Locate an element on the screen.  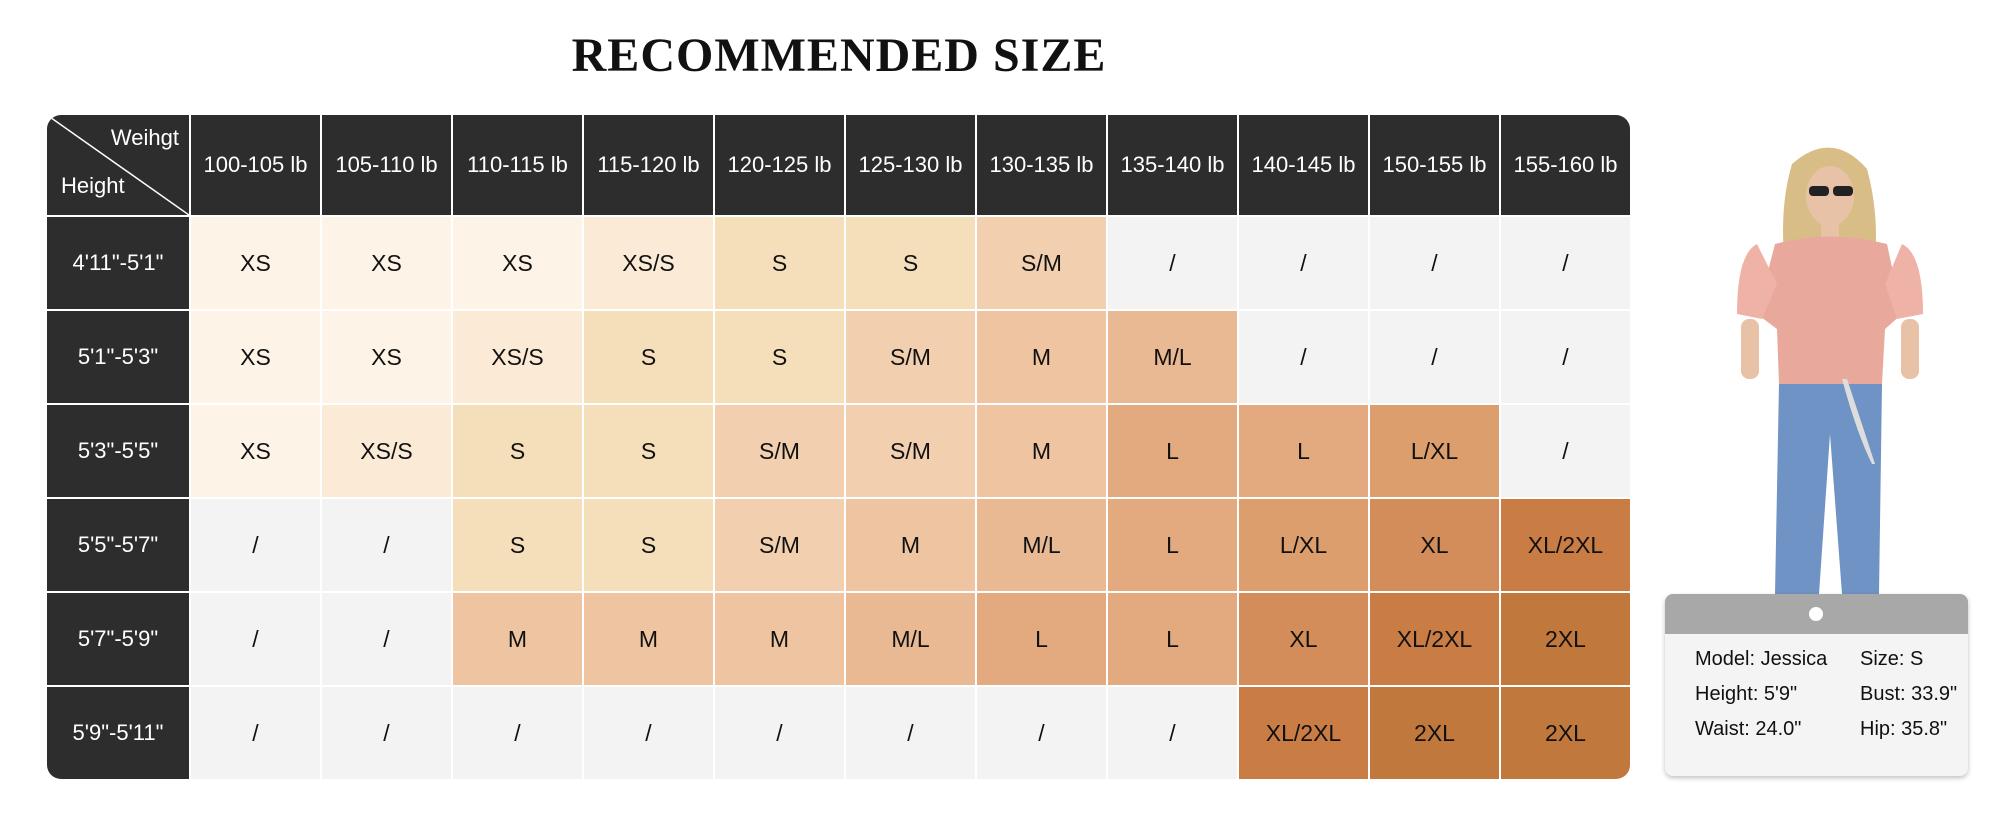
corner-cell: Weihgt Height is located at coordinates (118, 165).